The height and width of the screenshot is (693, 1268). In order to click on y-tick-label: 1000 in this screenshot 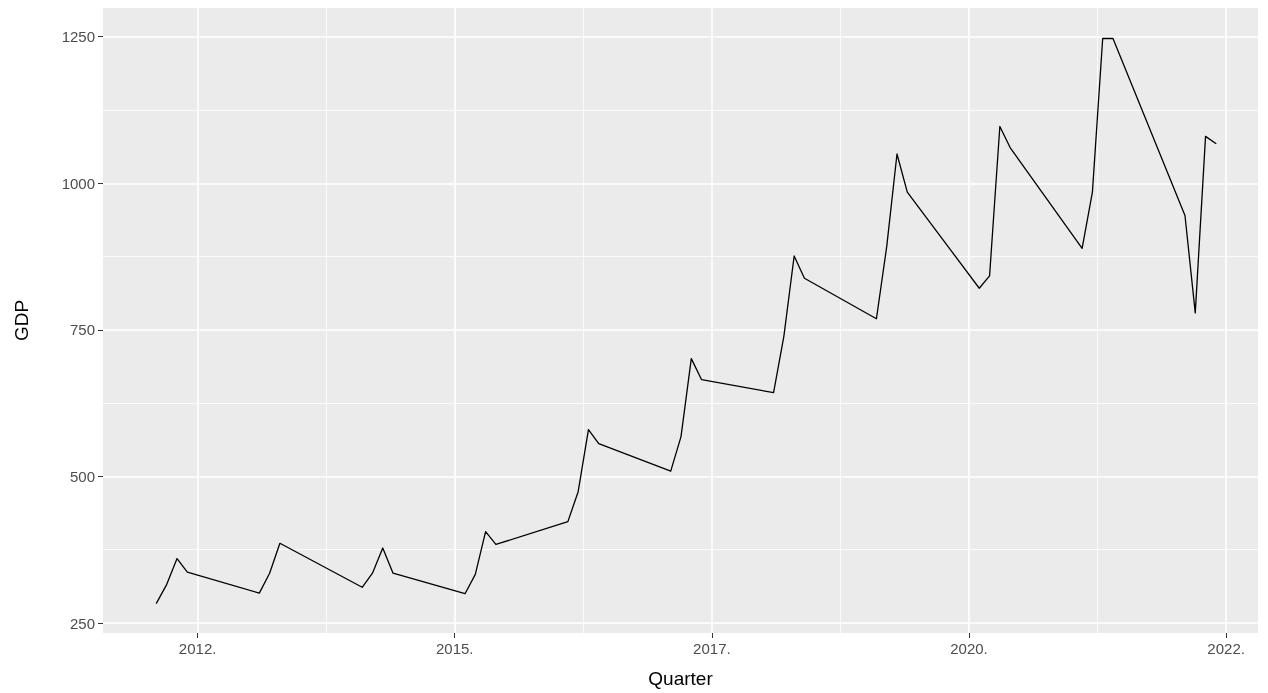, I will do `click(78, 183)`.